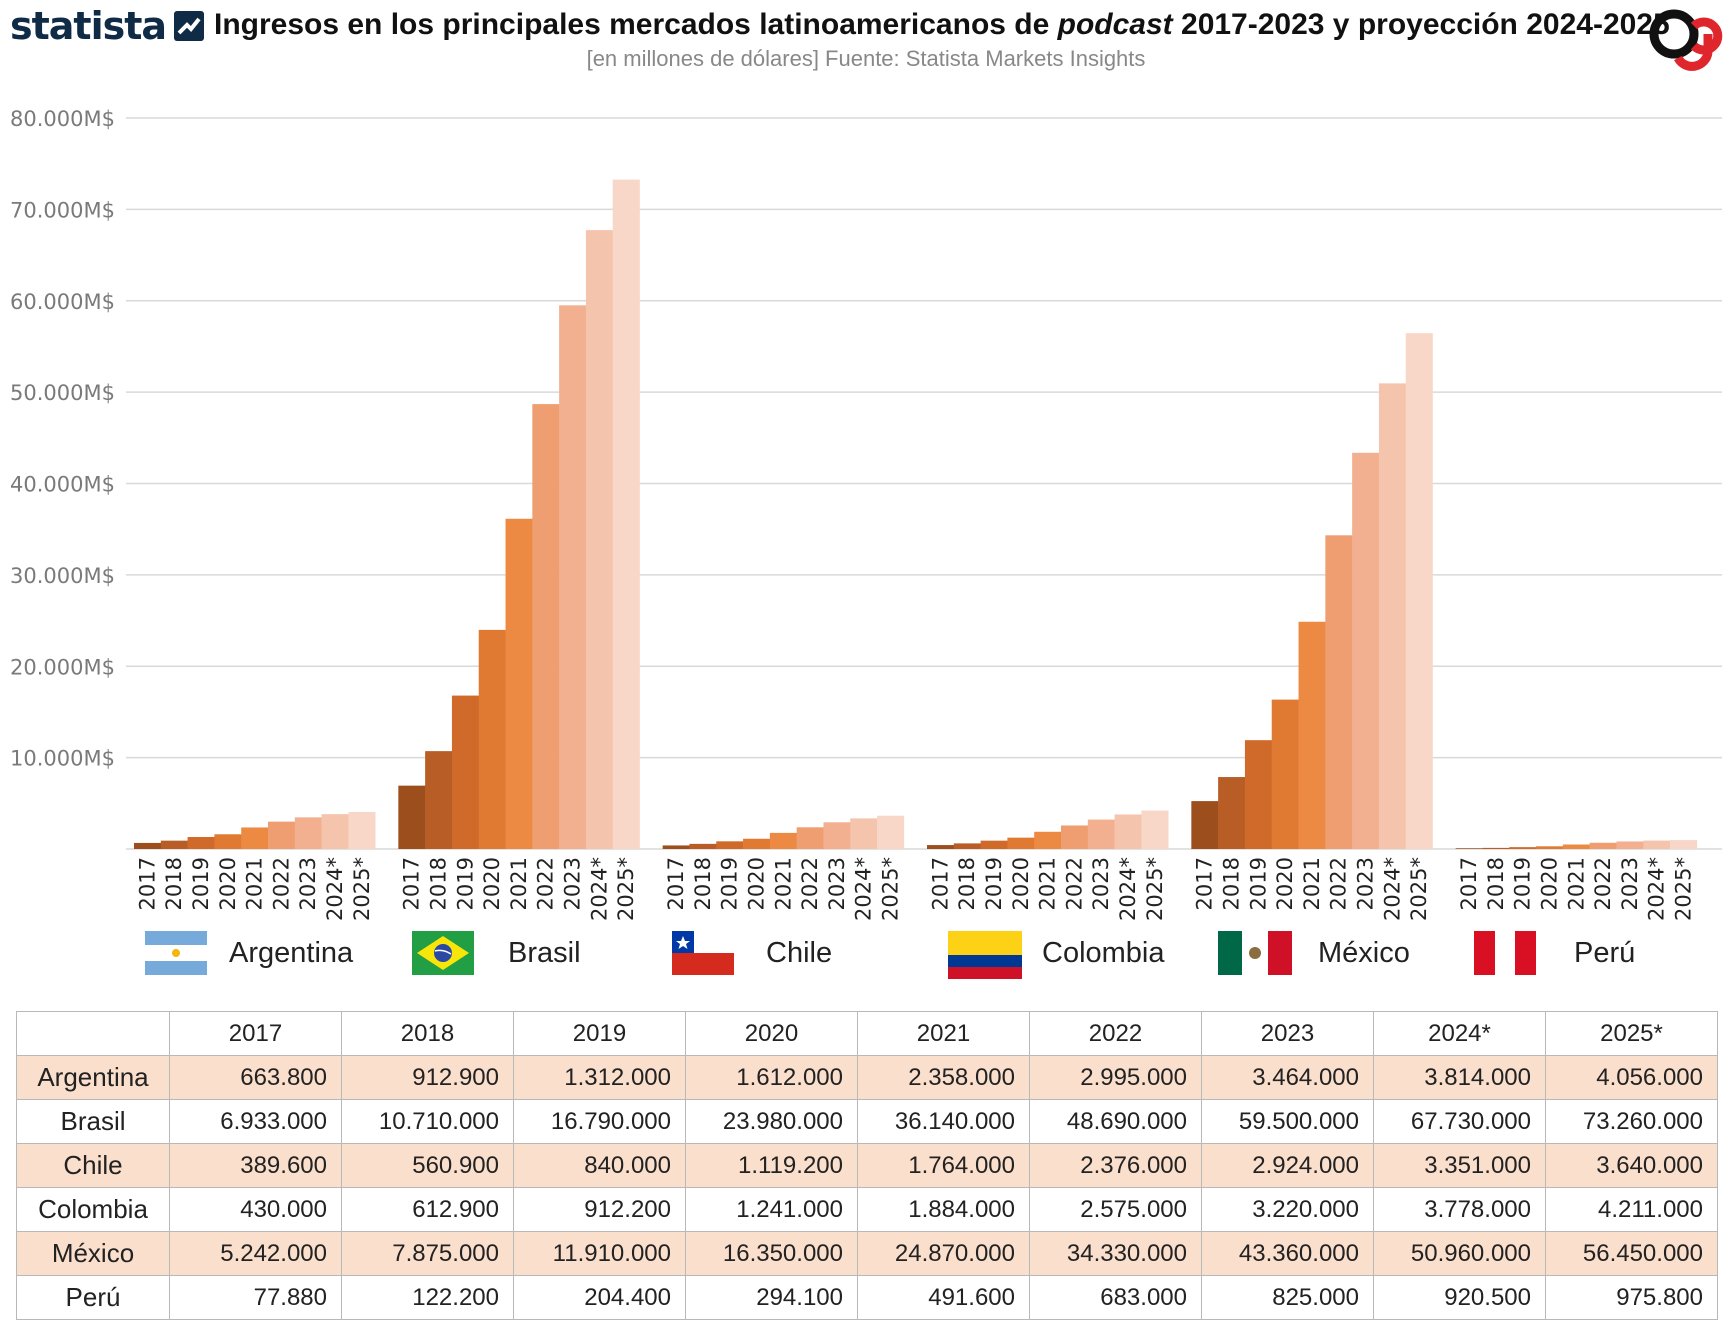 This screenshot has height=1329, width=1732. I want to click on table-cell: 43.360.000, so click(1287, 1253).